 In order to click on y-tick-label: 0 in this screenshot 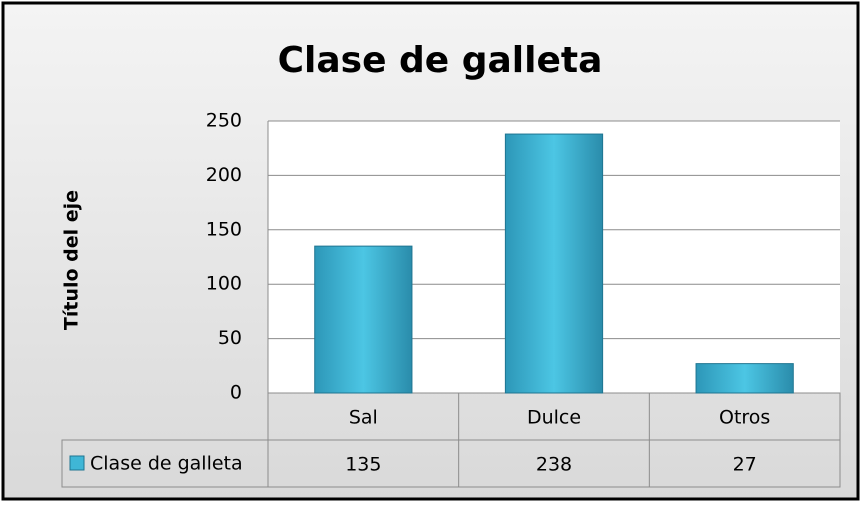, I will do `click(236, 393)`.